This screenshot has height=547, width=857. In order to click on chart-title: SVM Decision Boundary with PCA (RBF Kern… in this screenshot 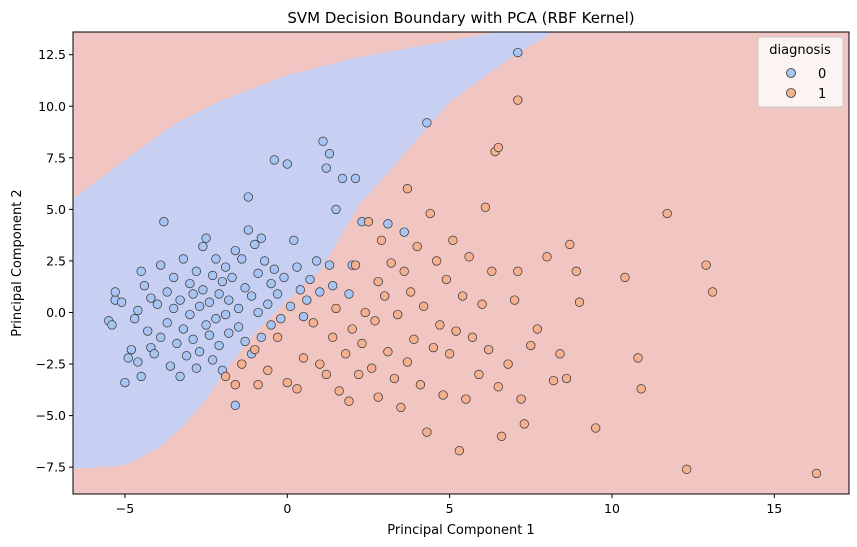, I will do `click(460, 18)`.